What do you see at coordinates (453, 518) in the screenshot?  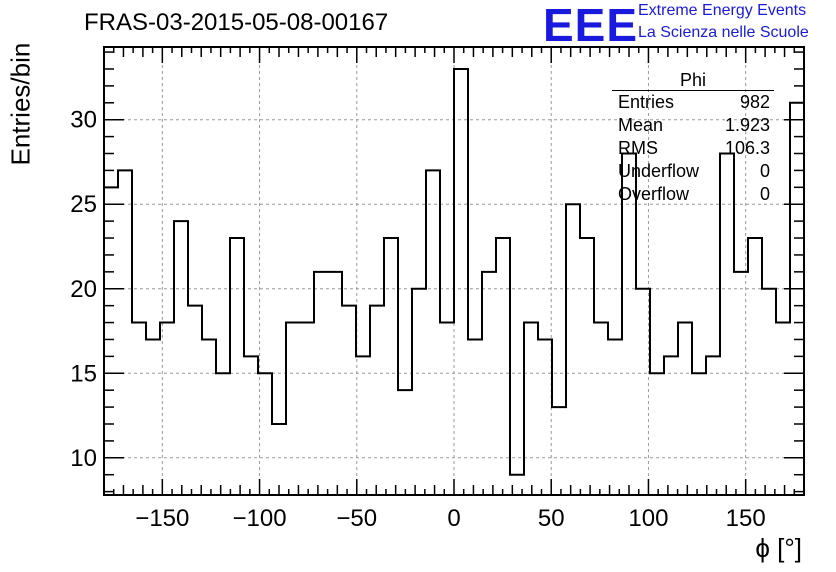 I see `x-tick-label: 0` at bounding box center [453, 518].